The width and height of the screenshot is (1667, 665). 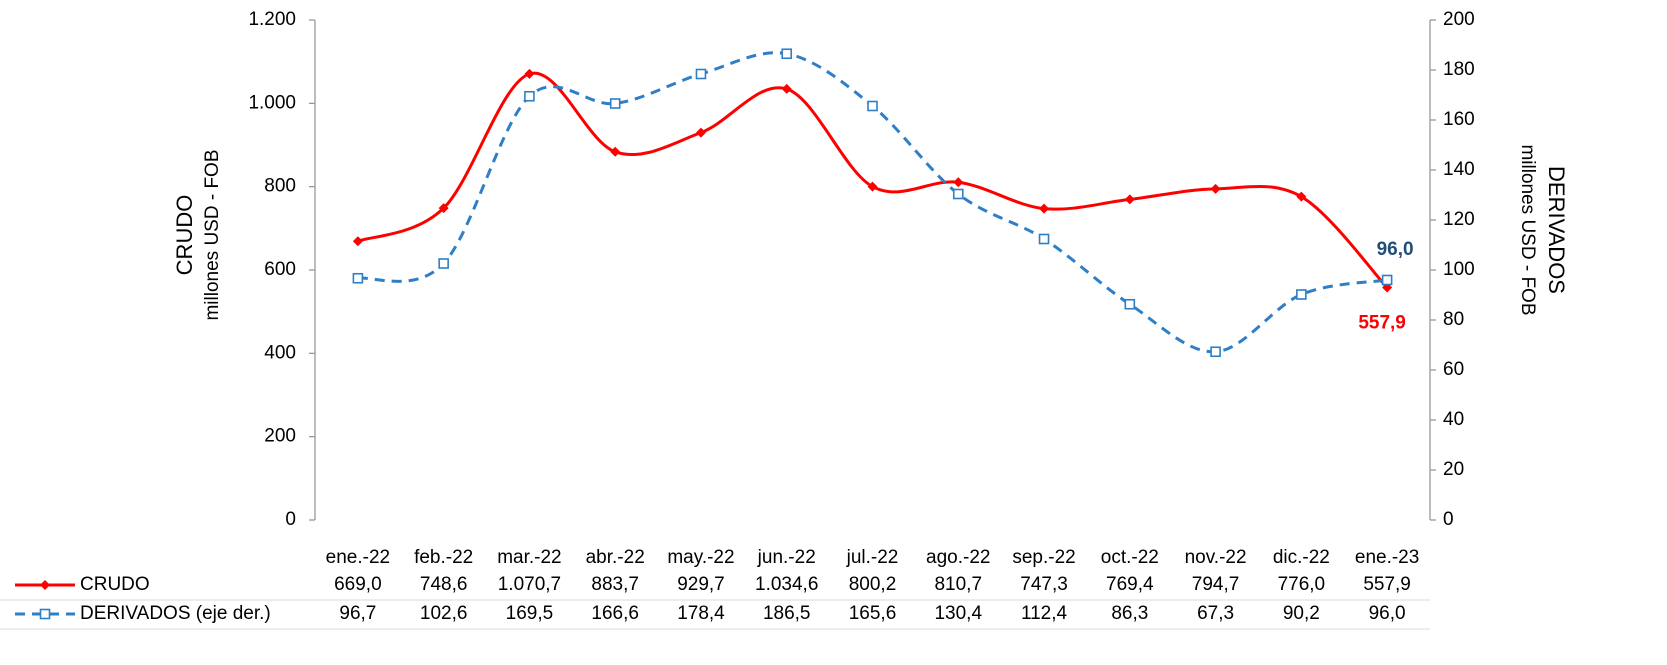 I want to click on table-cell: 810,7, so click(x=958, y=584).